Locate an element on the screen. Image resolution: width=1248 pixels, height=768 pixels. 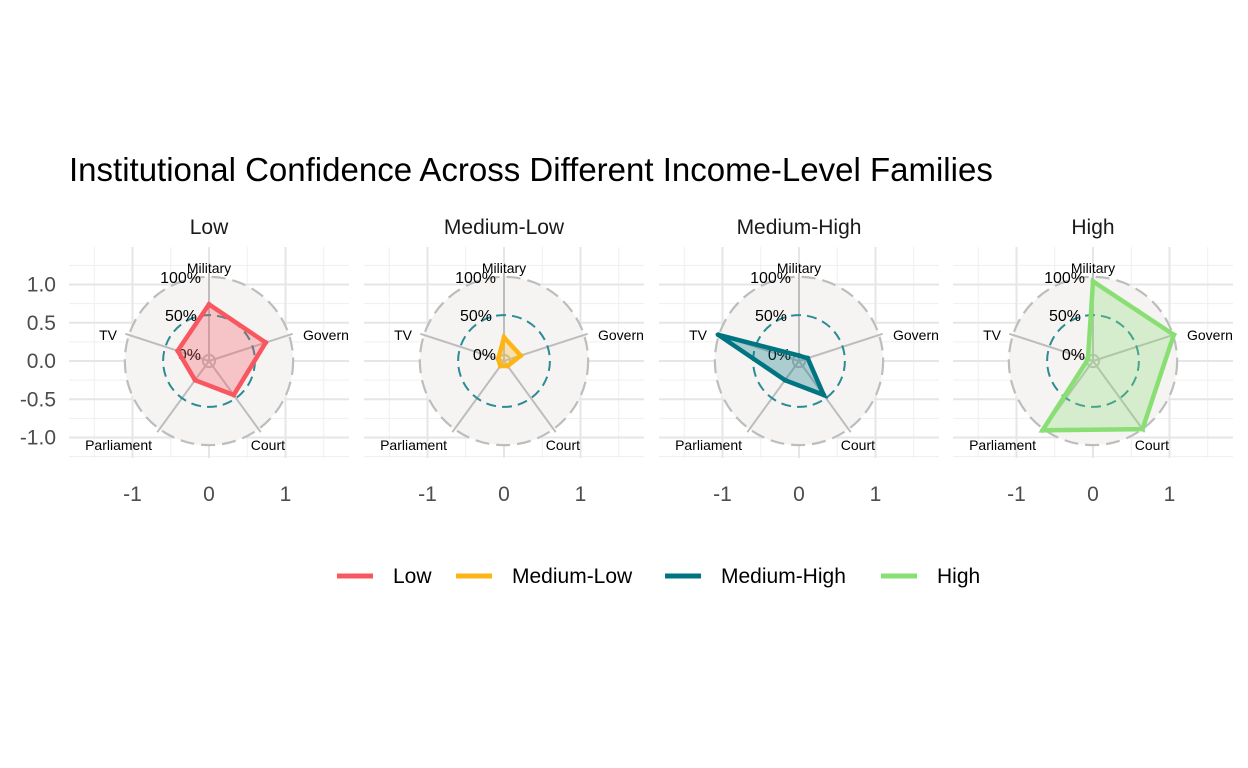
legend-item-low: Low is located at coordinates (384, 576).